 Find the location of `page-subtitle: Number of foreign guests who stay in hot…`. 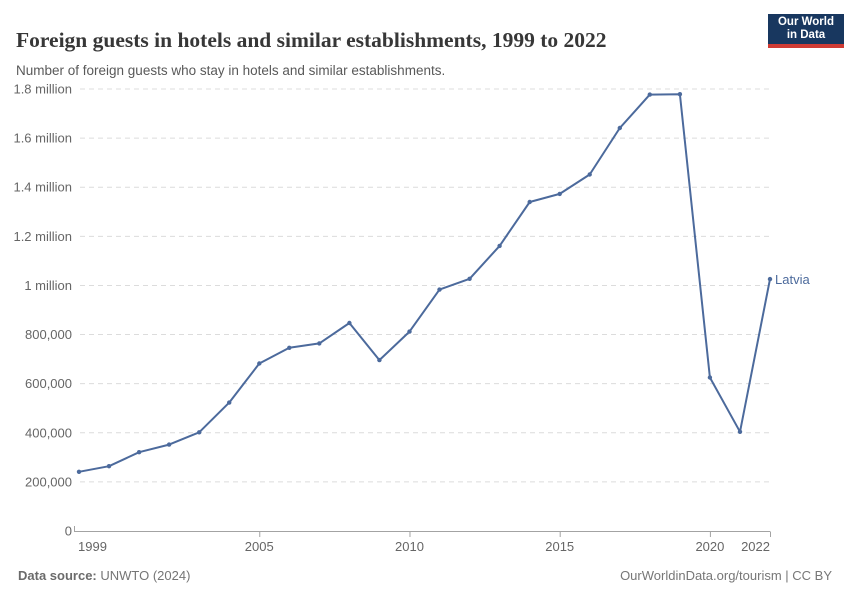

page-subtitle: Number of foreign guests who stay in hot… is located at coordinates (231, 70).